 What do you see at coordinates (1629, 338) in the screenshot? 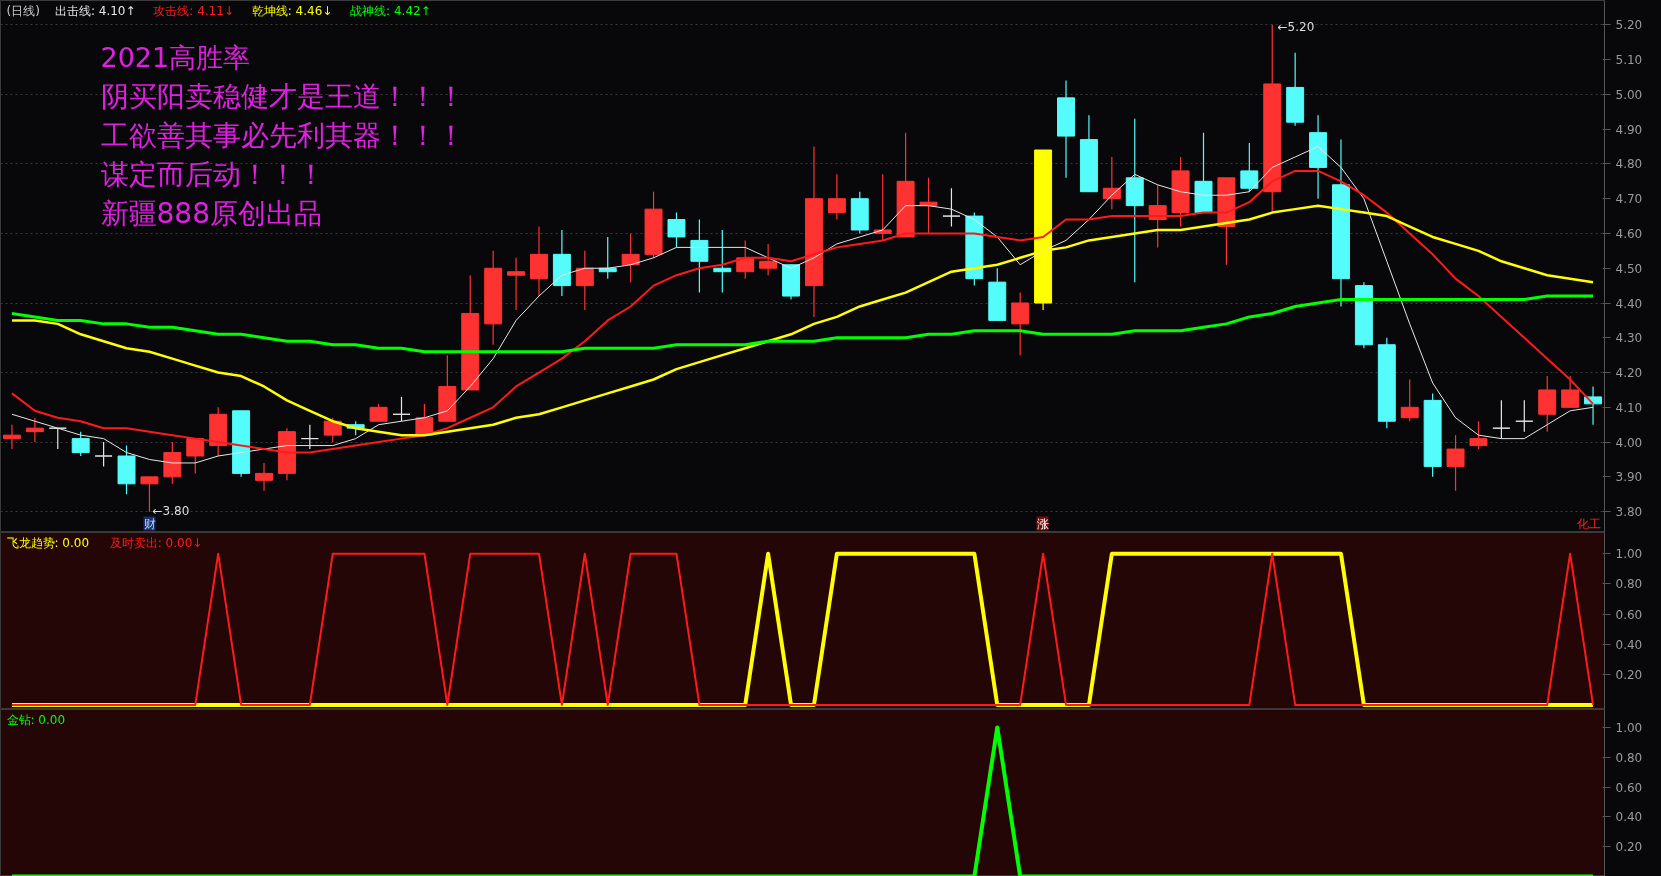
I see `y-tick-label: 4.30` at bounding box center [1629, 338].